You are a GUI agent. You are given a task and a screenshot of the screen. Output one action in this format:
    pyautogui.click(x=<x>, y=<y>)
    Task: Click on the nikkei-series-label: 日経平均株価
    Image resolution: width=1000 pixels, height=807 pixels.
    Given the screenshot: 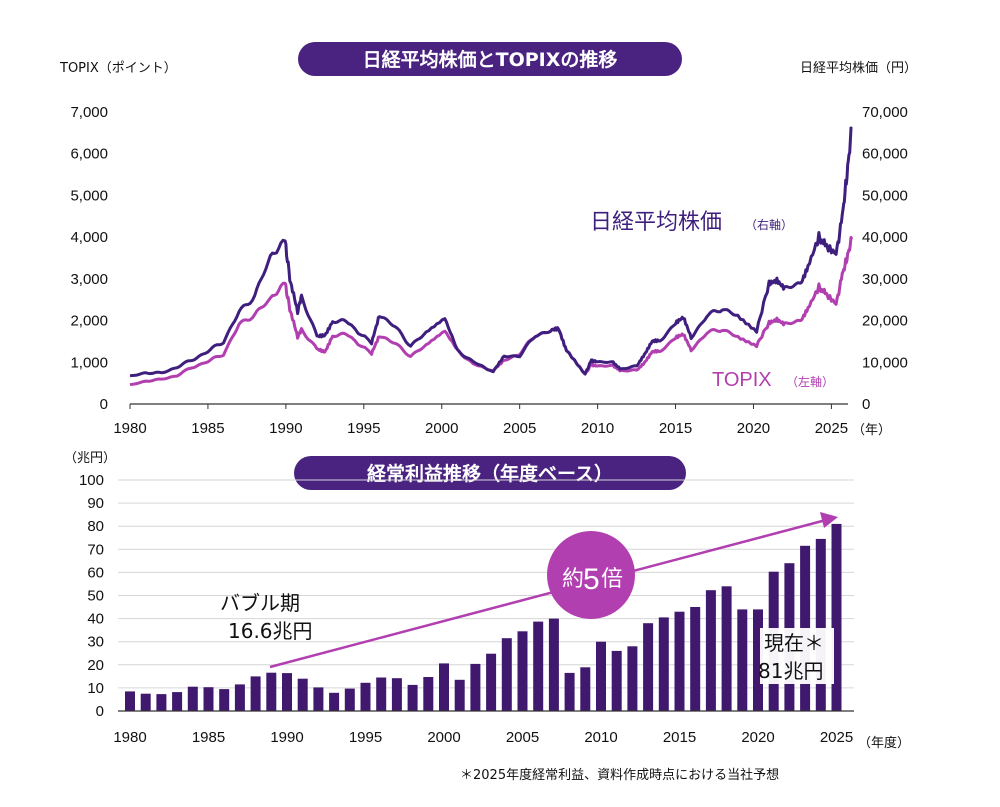 What is the action you would take?
    pyautogui.click(x=656, y=222)
    